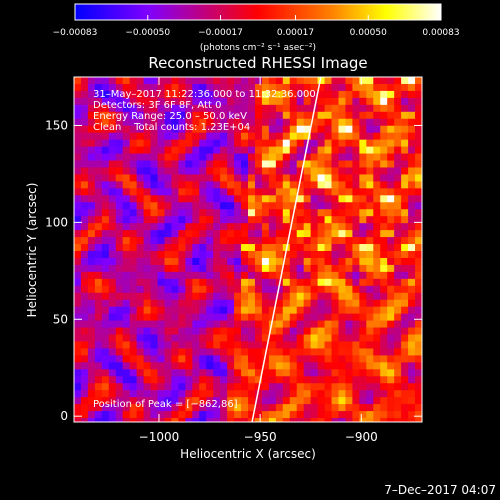  What do you see at coordinates (368, 33) in the screenshot?
I see `colorbar-tick-label: 0.00050` at bounding box center [368, 33].